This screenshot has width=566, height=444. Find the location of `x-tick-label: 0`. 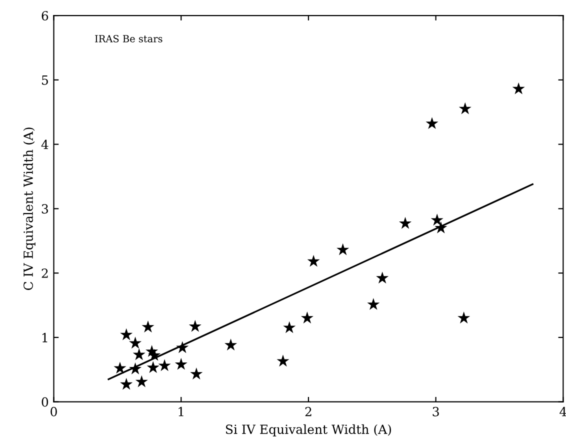

x-tick-label: 0 is located at coordinates (53, 411).